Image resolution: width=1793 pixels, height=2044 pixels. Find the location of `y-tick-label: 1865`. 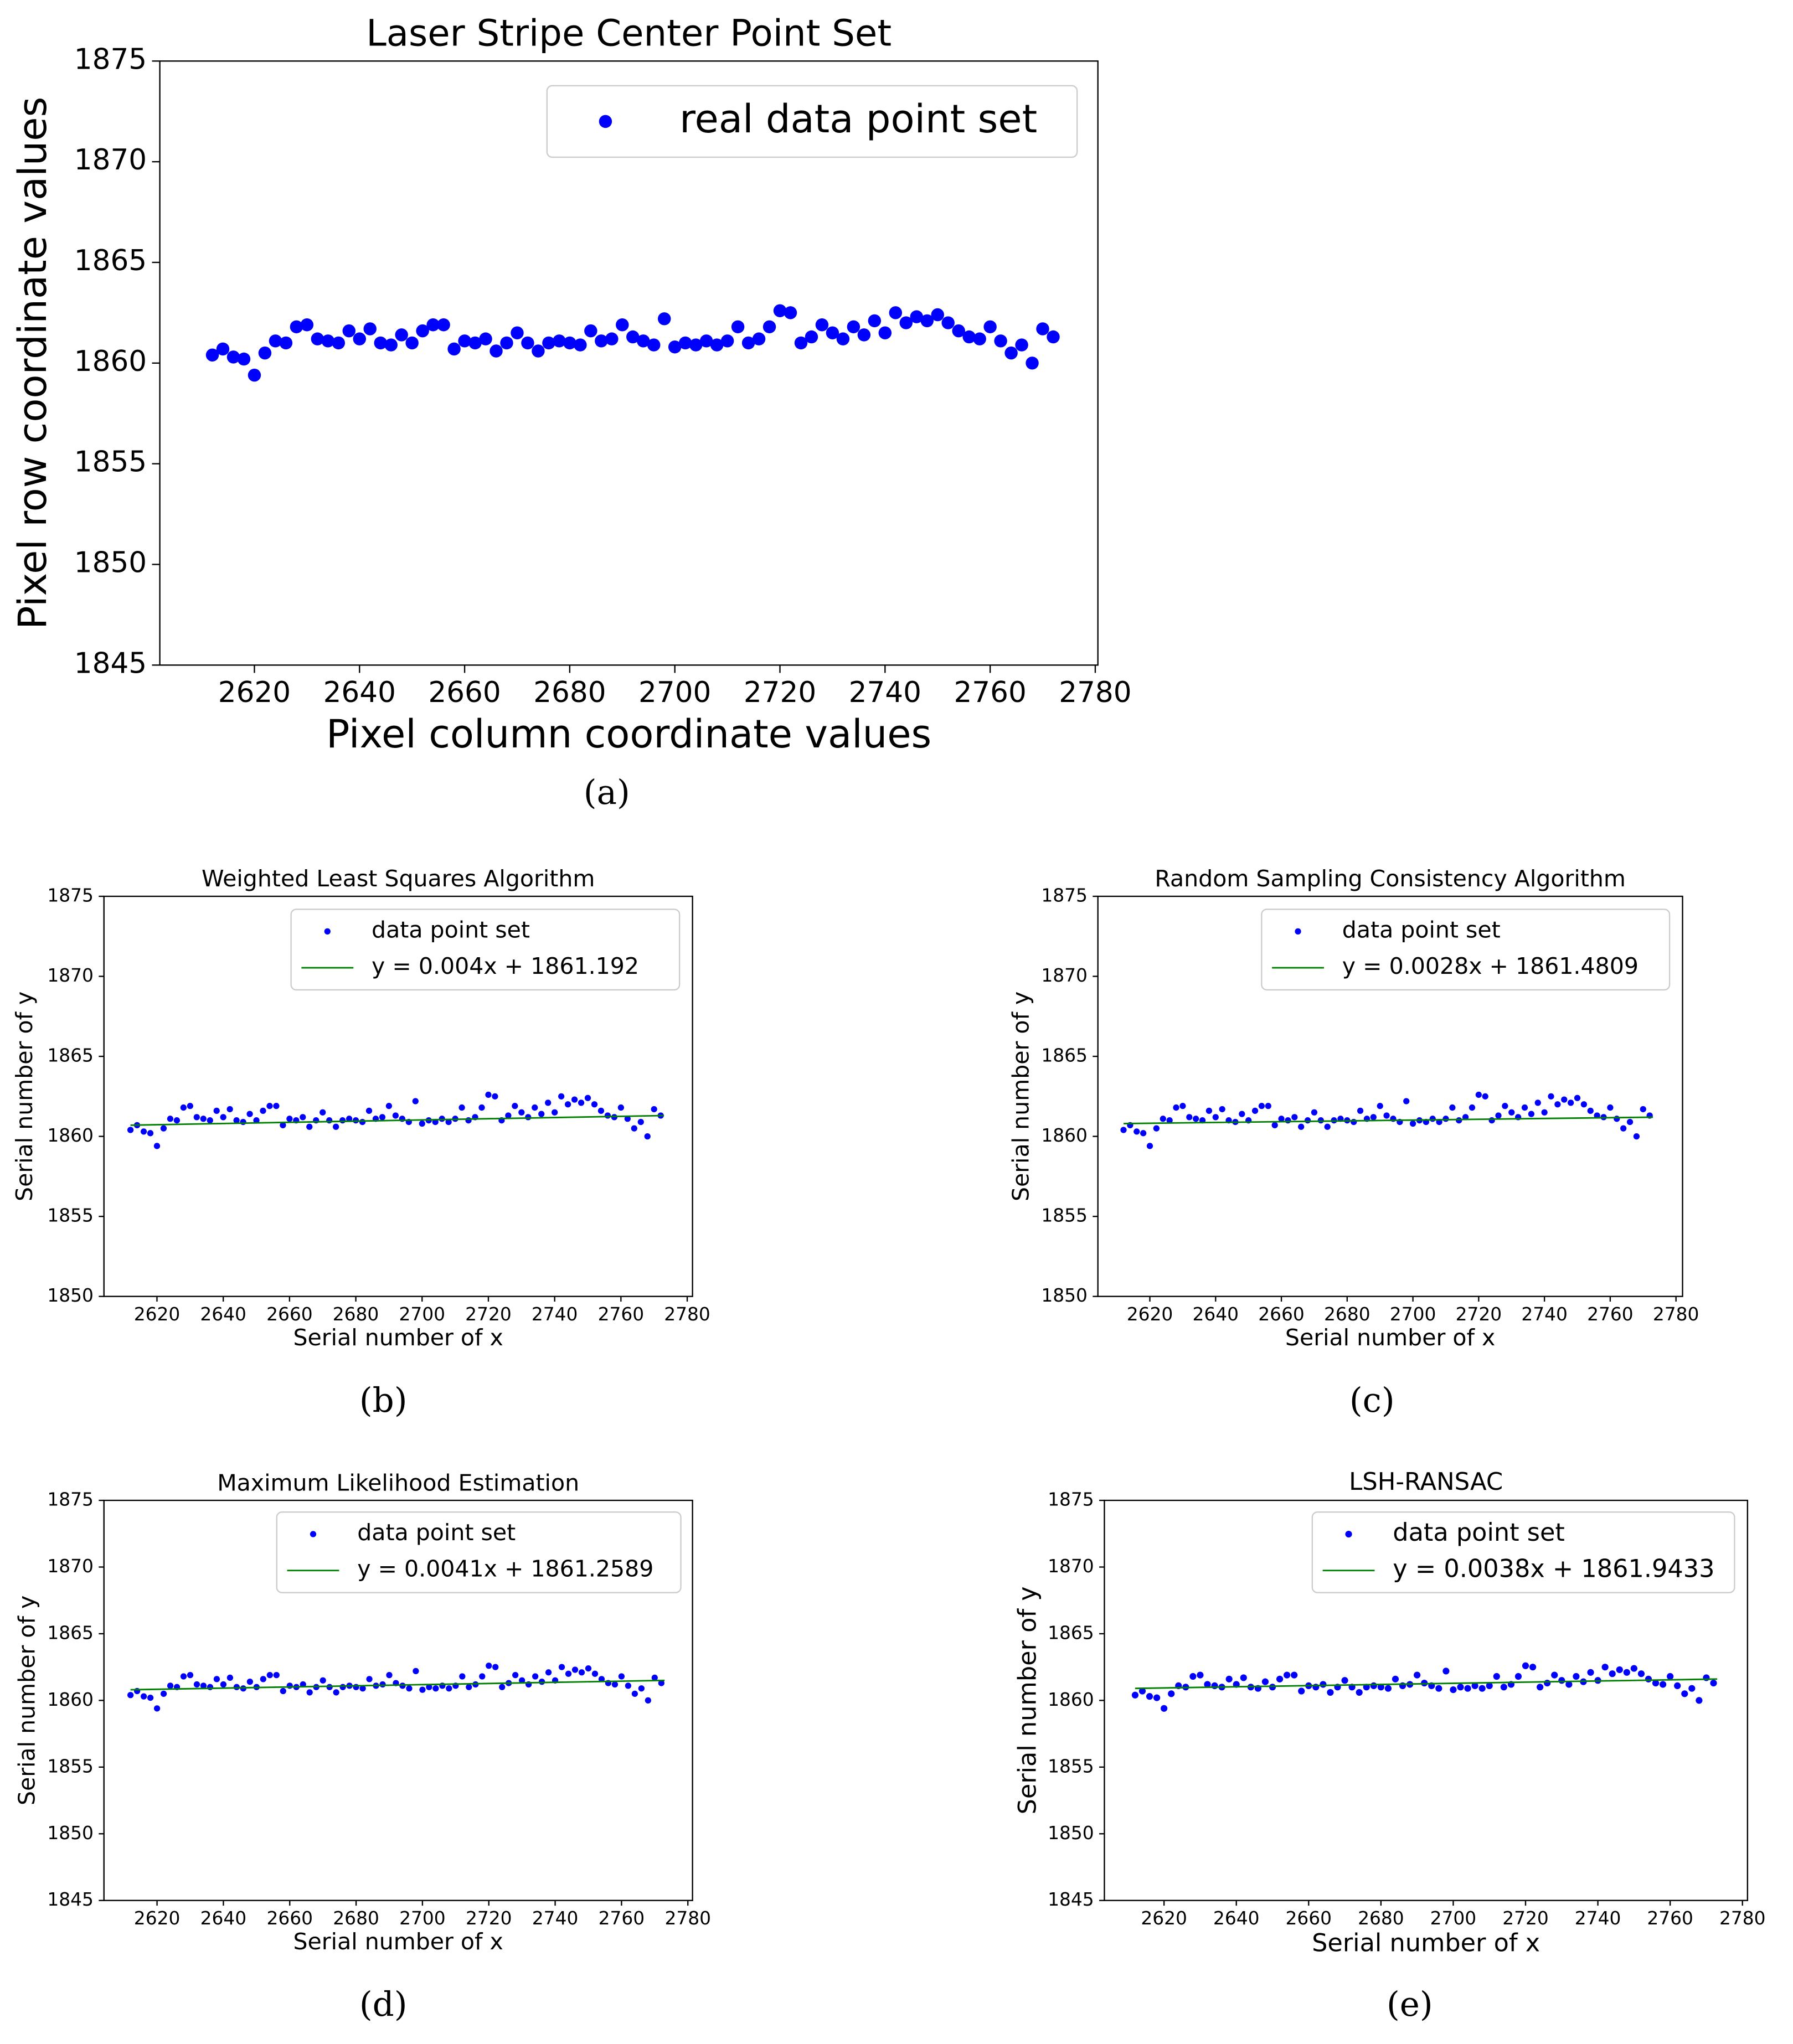

y-tick-label: 1865 is located at coordinates (1064, 1055).